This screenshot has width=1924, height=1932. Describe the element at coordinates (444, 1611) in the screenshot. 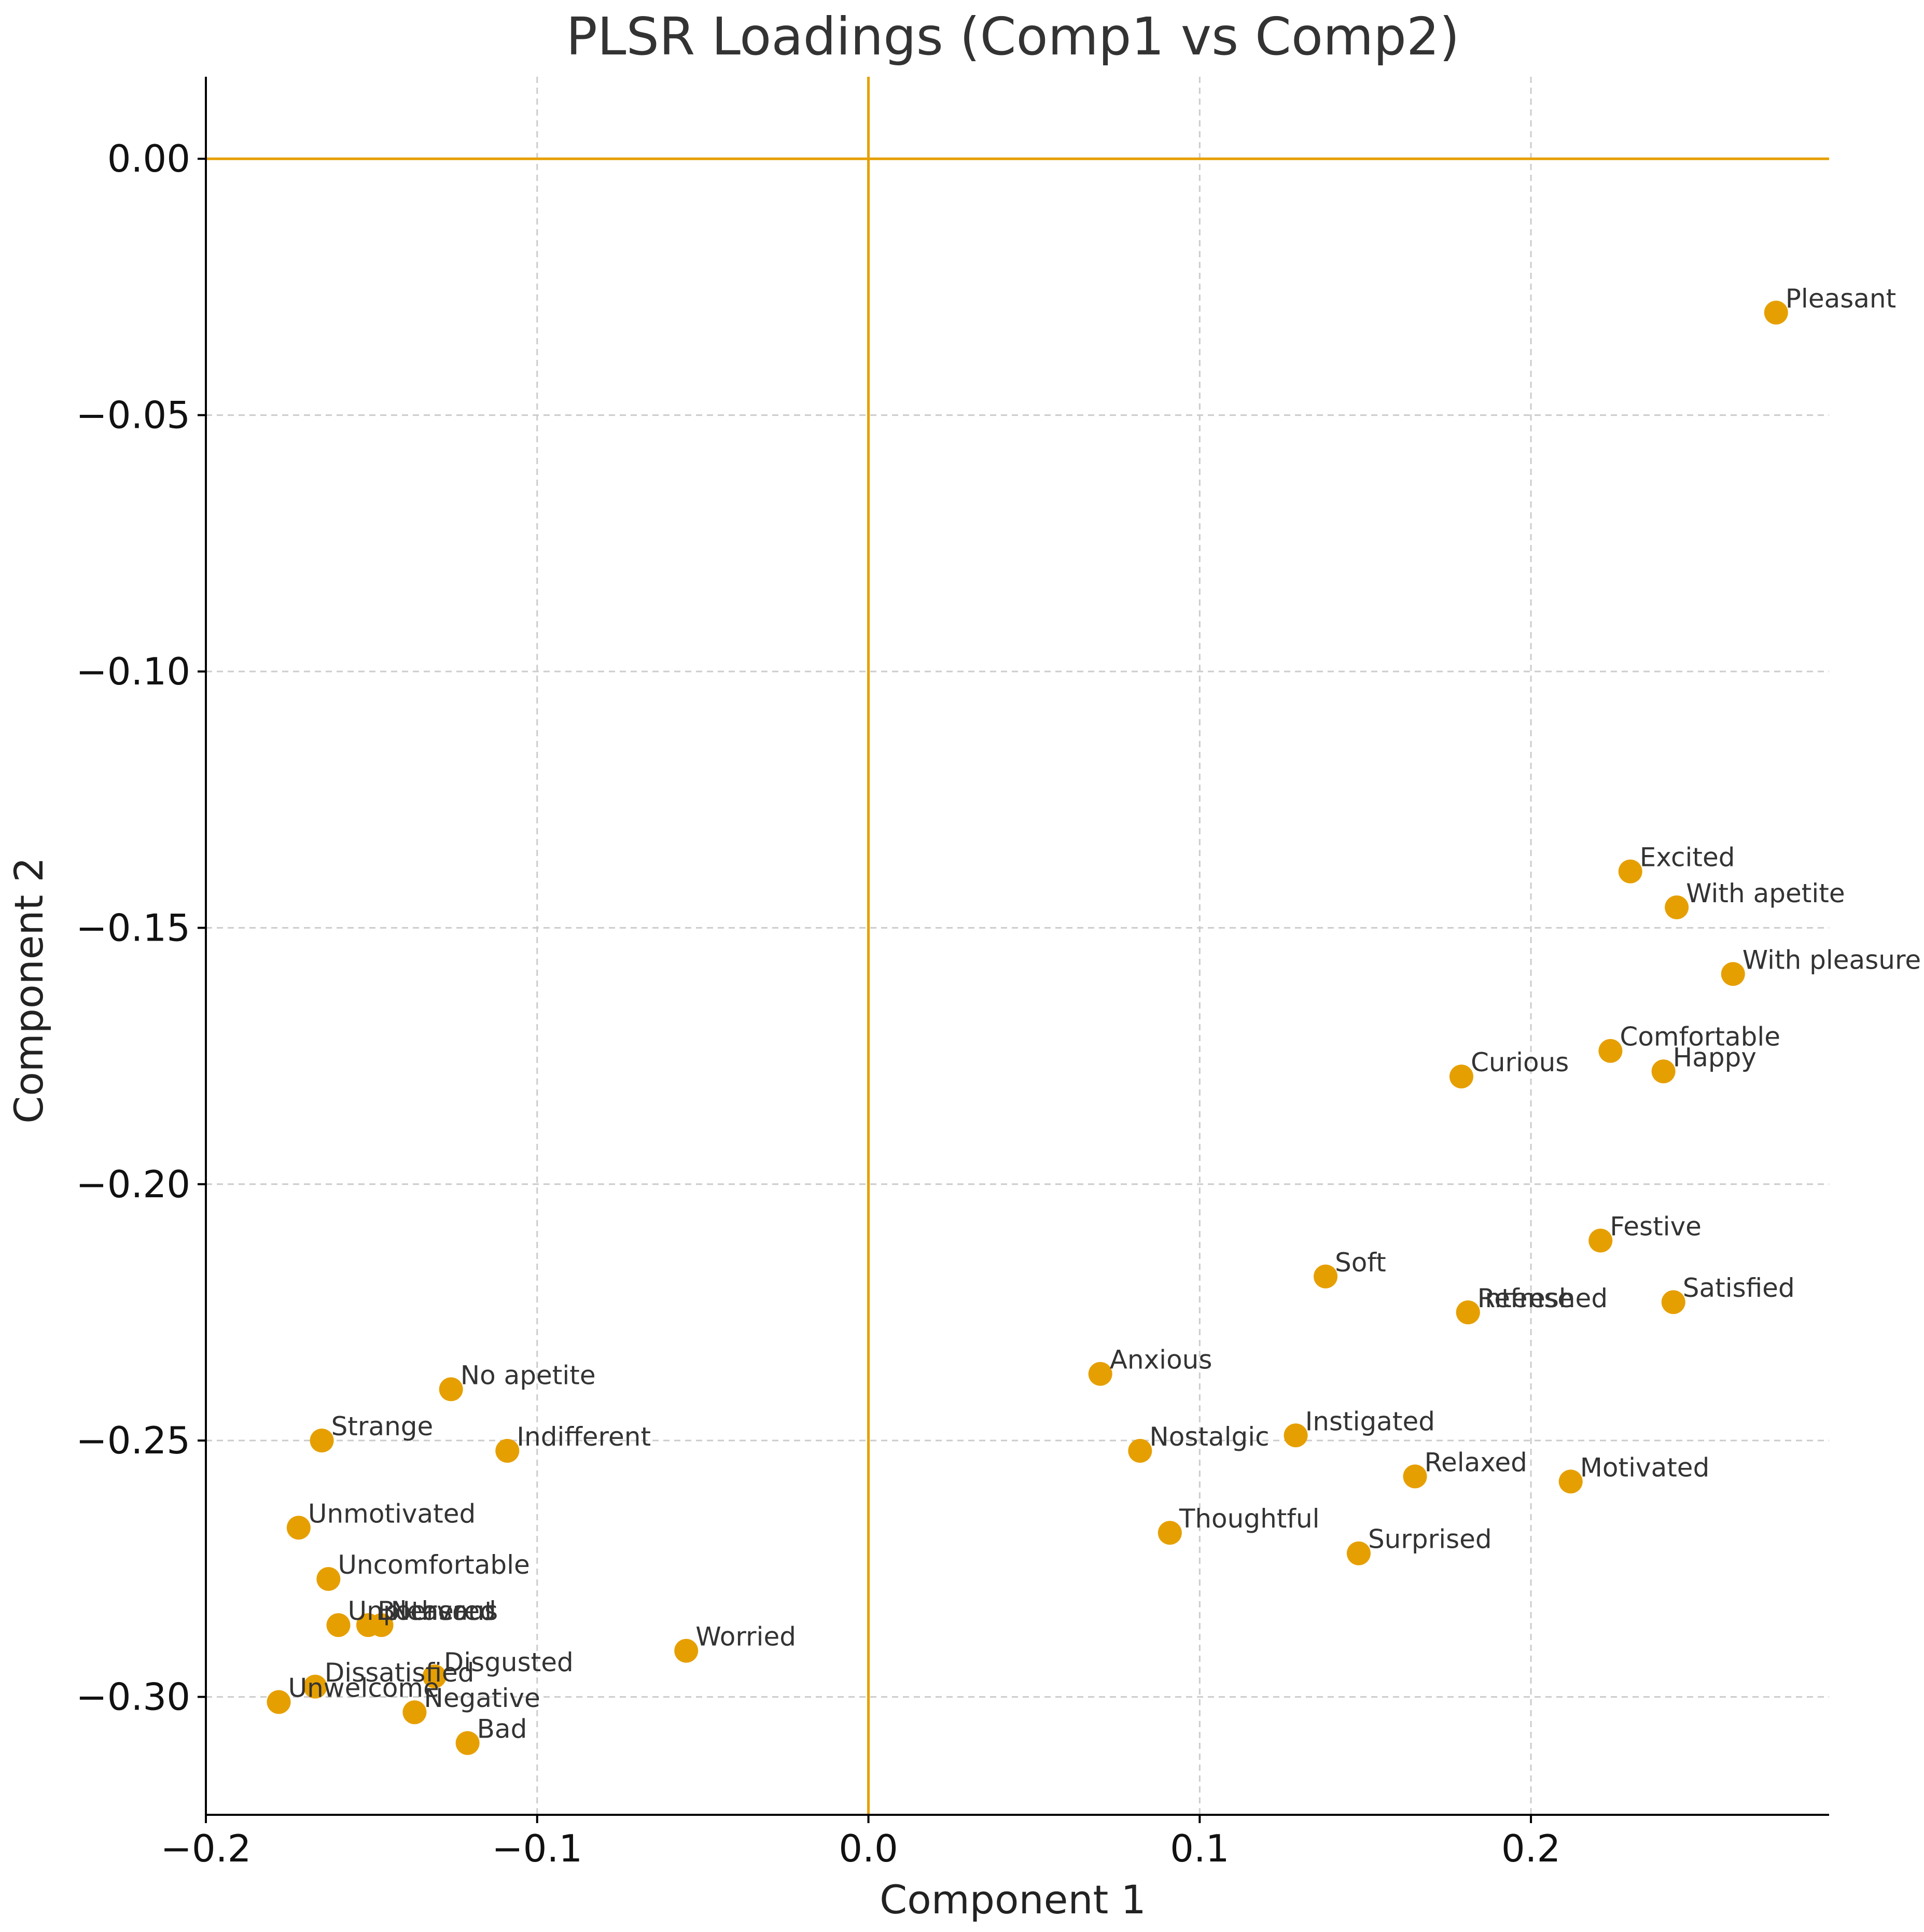

I see `point-label-26: Nervous` at that location.